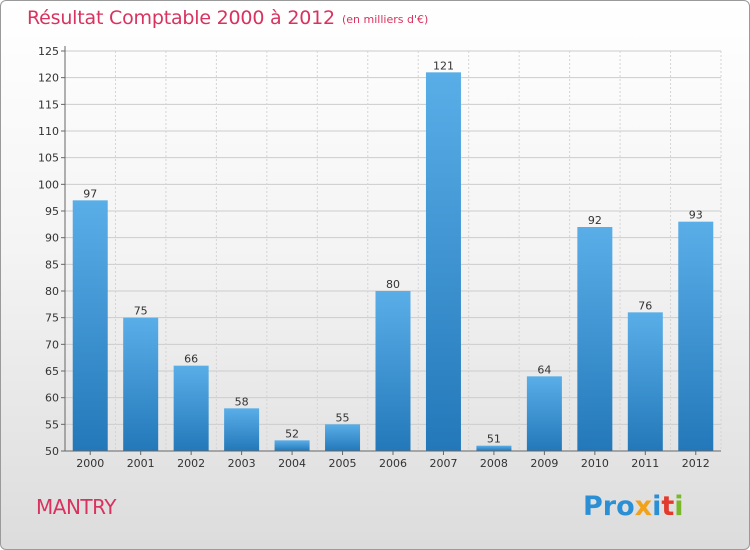 The height and width of the screenshot is (550, 750). What do you see at coordinates (52, 424) in the screenshot?
I see `y-tick-label: 55` at bounding box center [52, 424].